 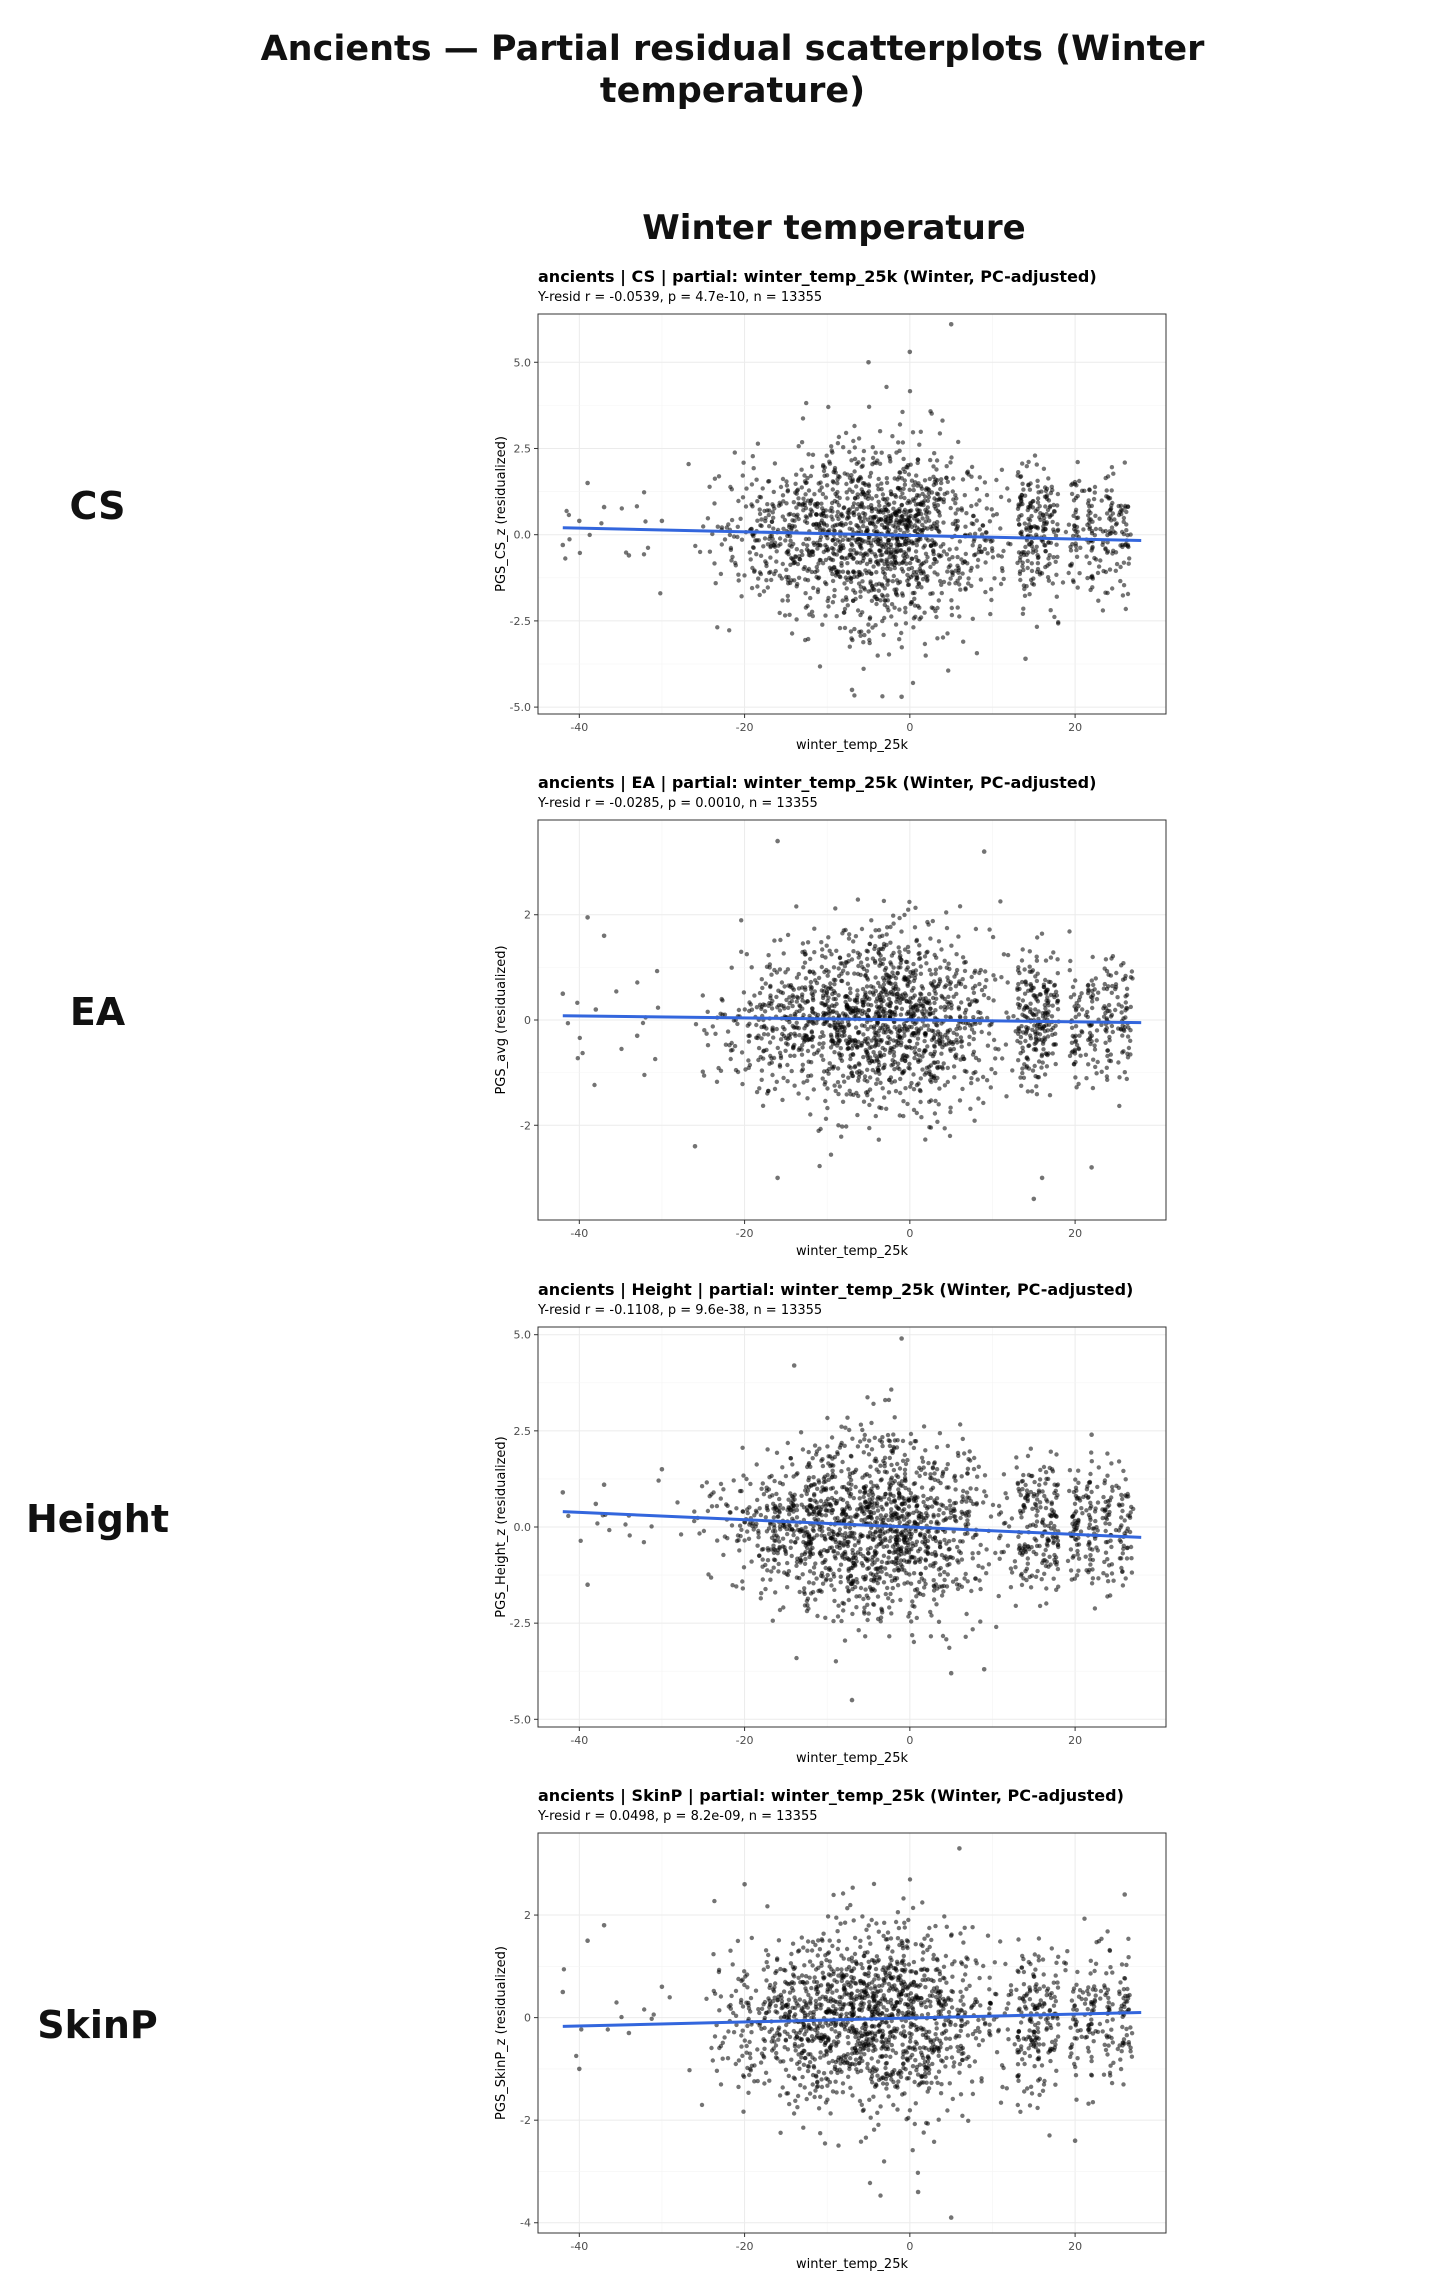 I want to click on scatter-point-outlier, so click(x=984, y=851).